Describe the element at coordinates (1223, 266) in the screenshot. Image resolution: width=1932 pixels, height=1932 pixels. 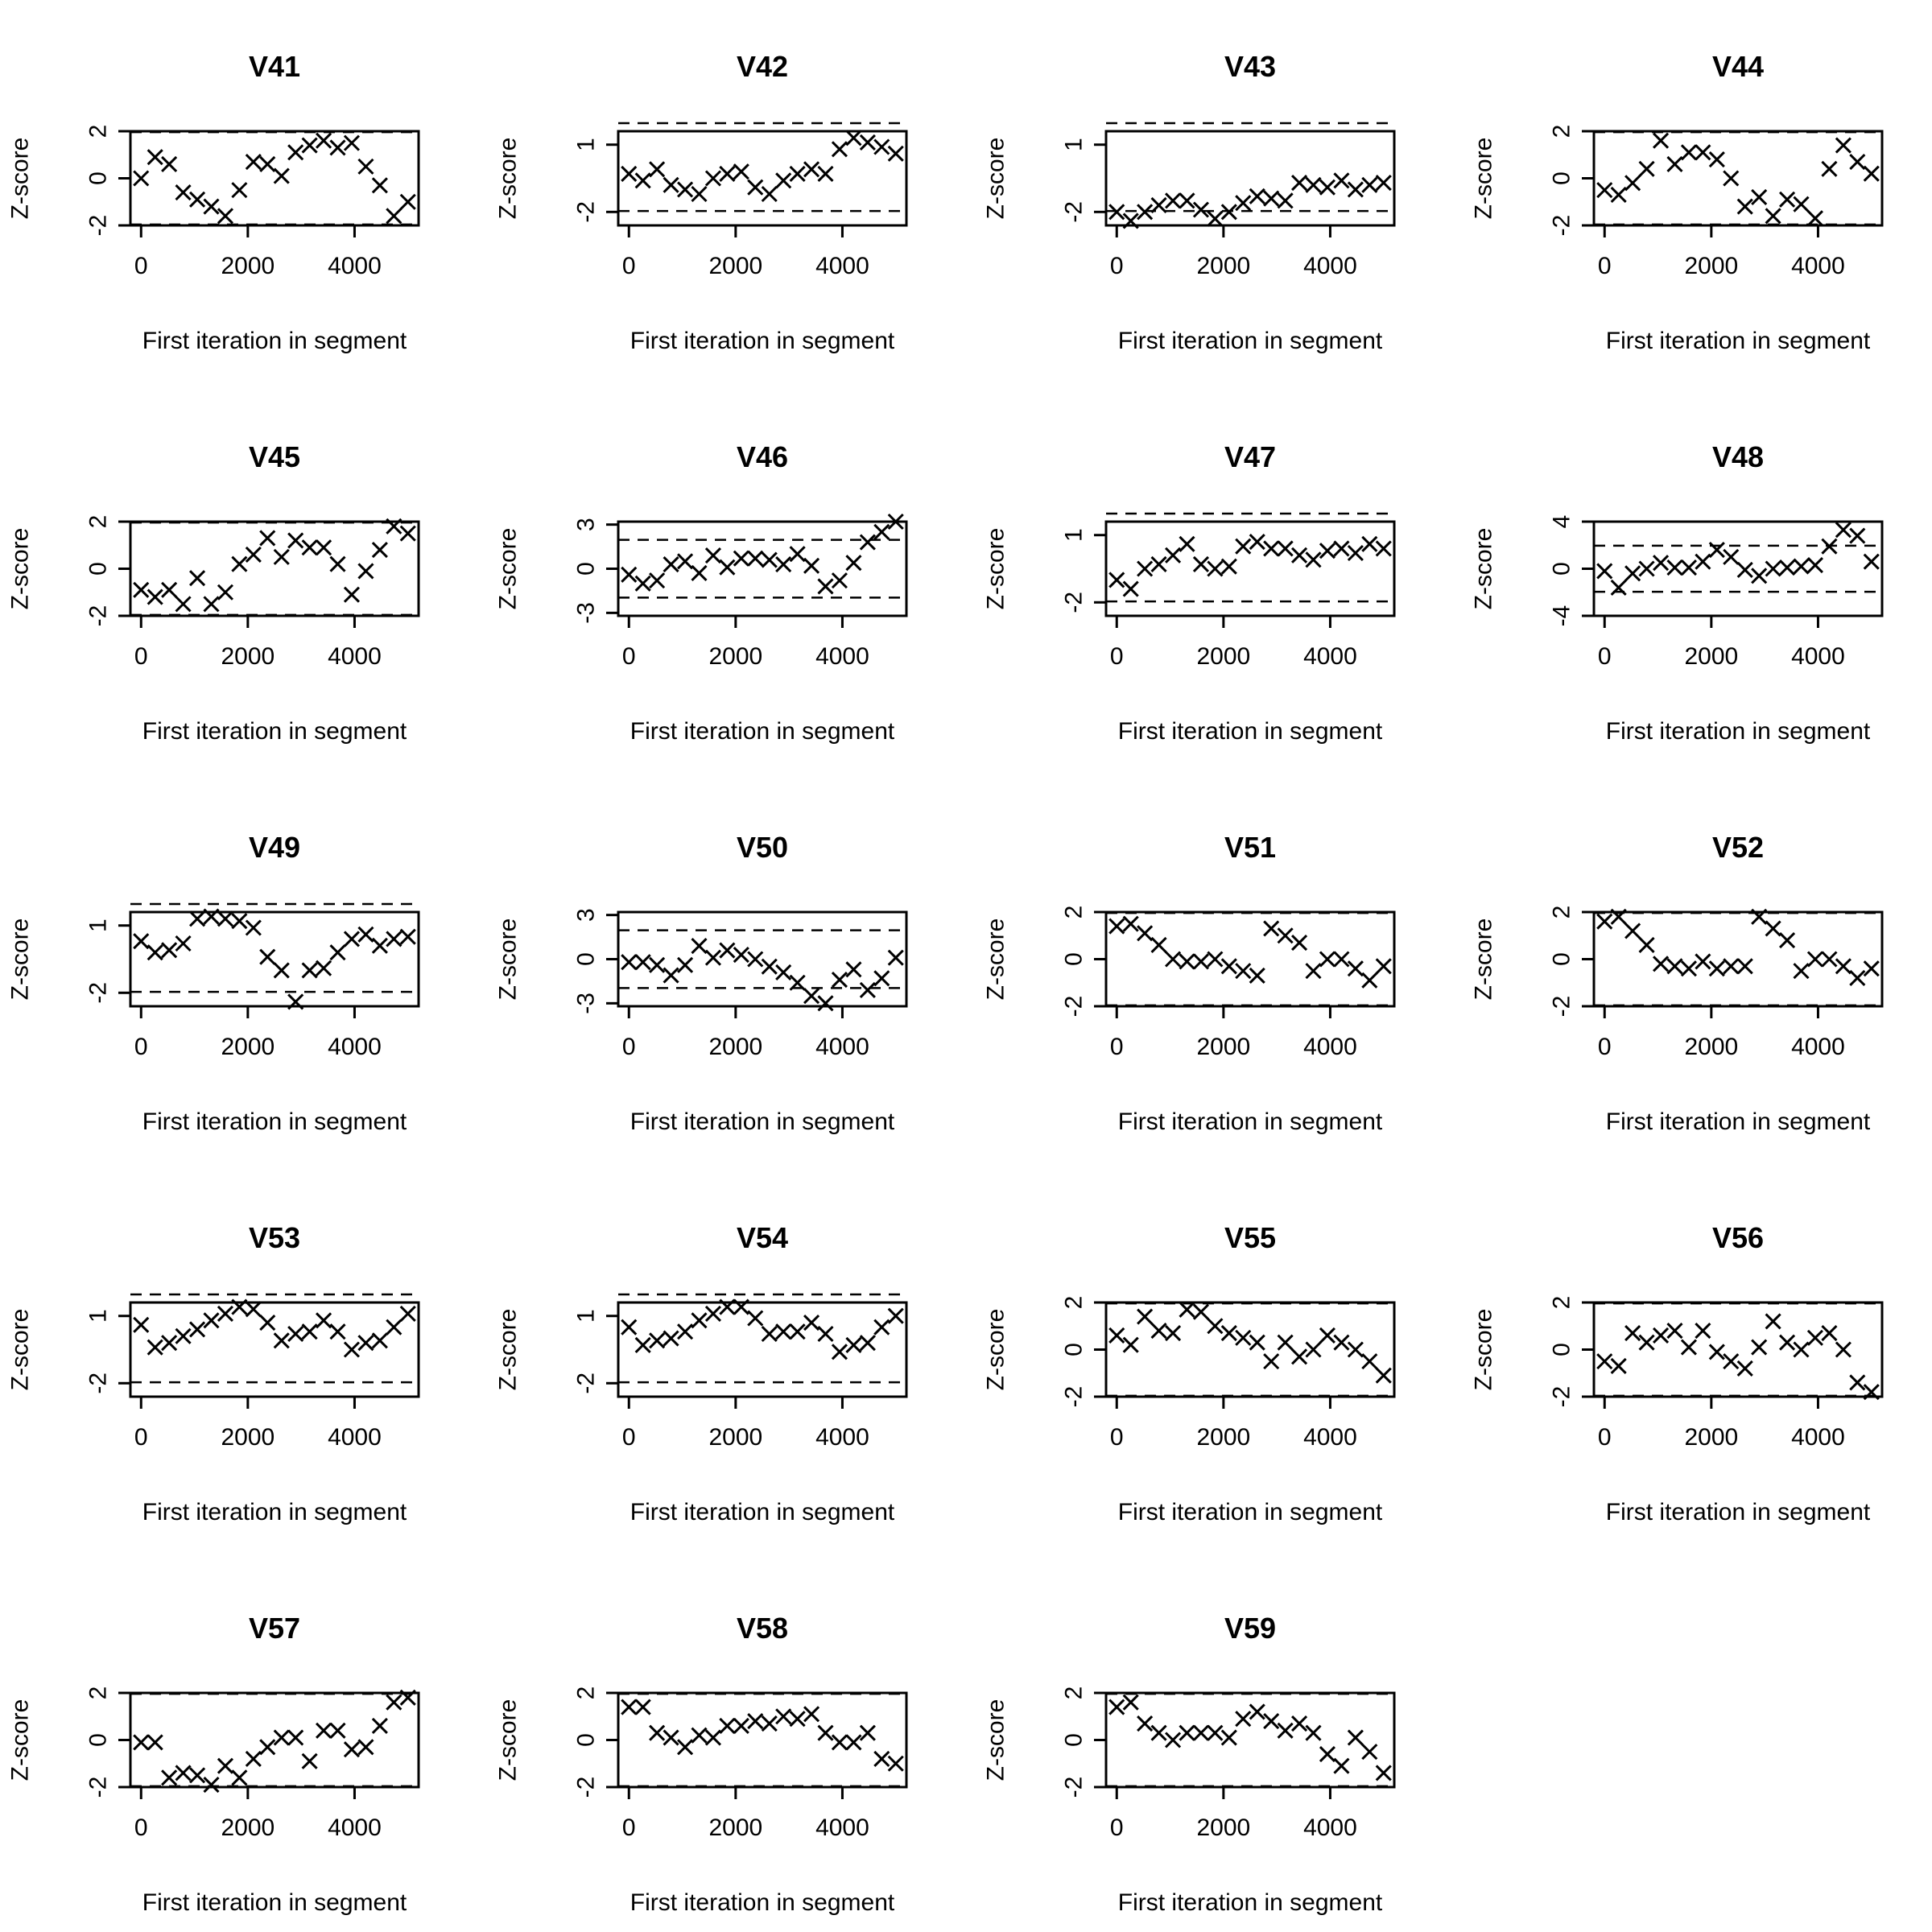
I see `x-tick-label: 2000` at that location.